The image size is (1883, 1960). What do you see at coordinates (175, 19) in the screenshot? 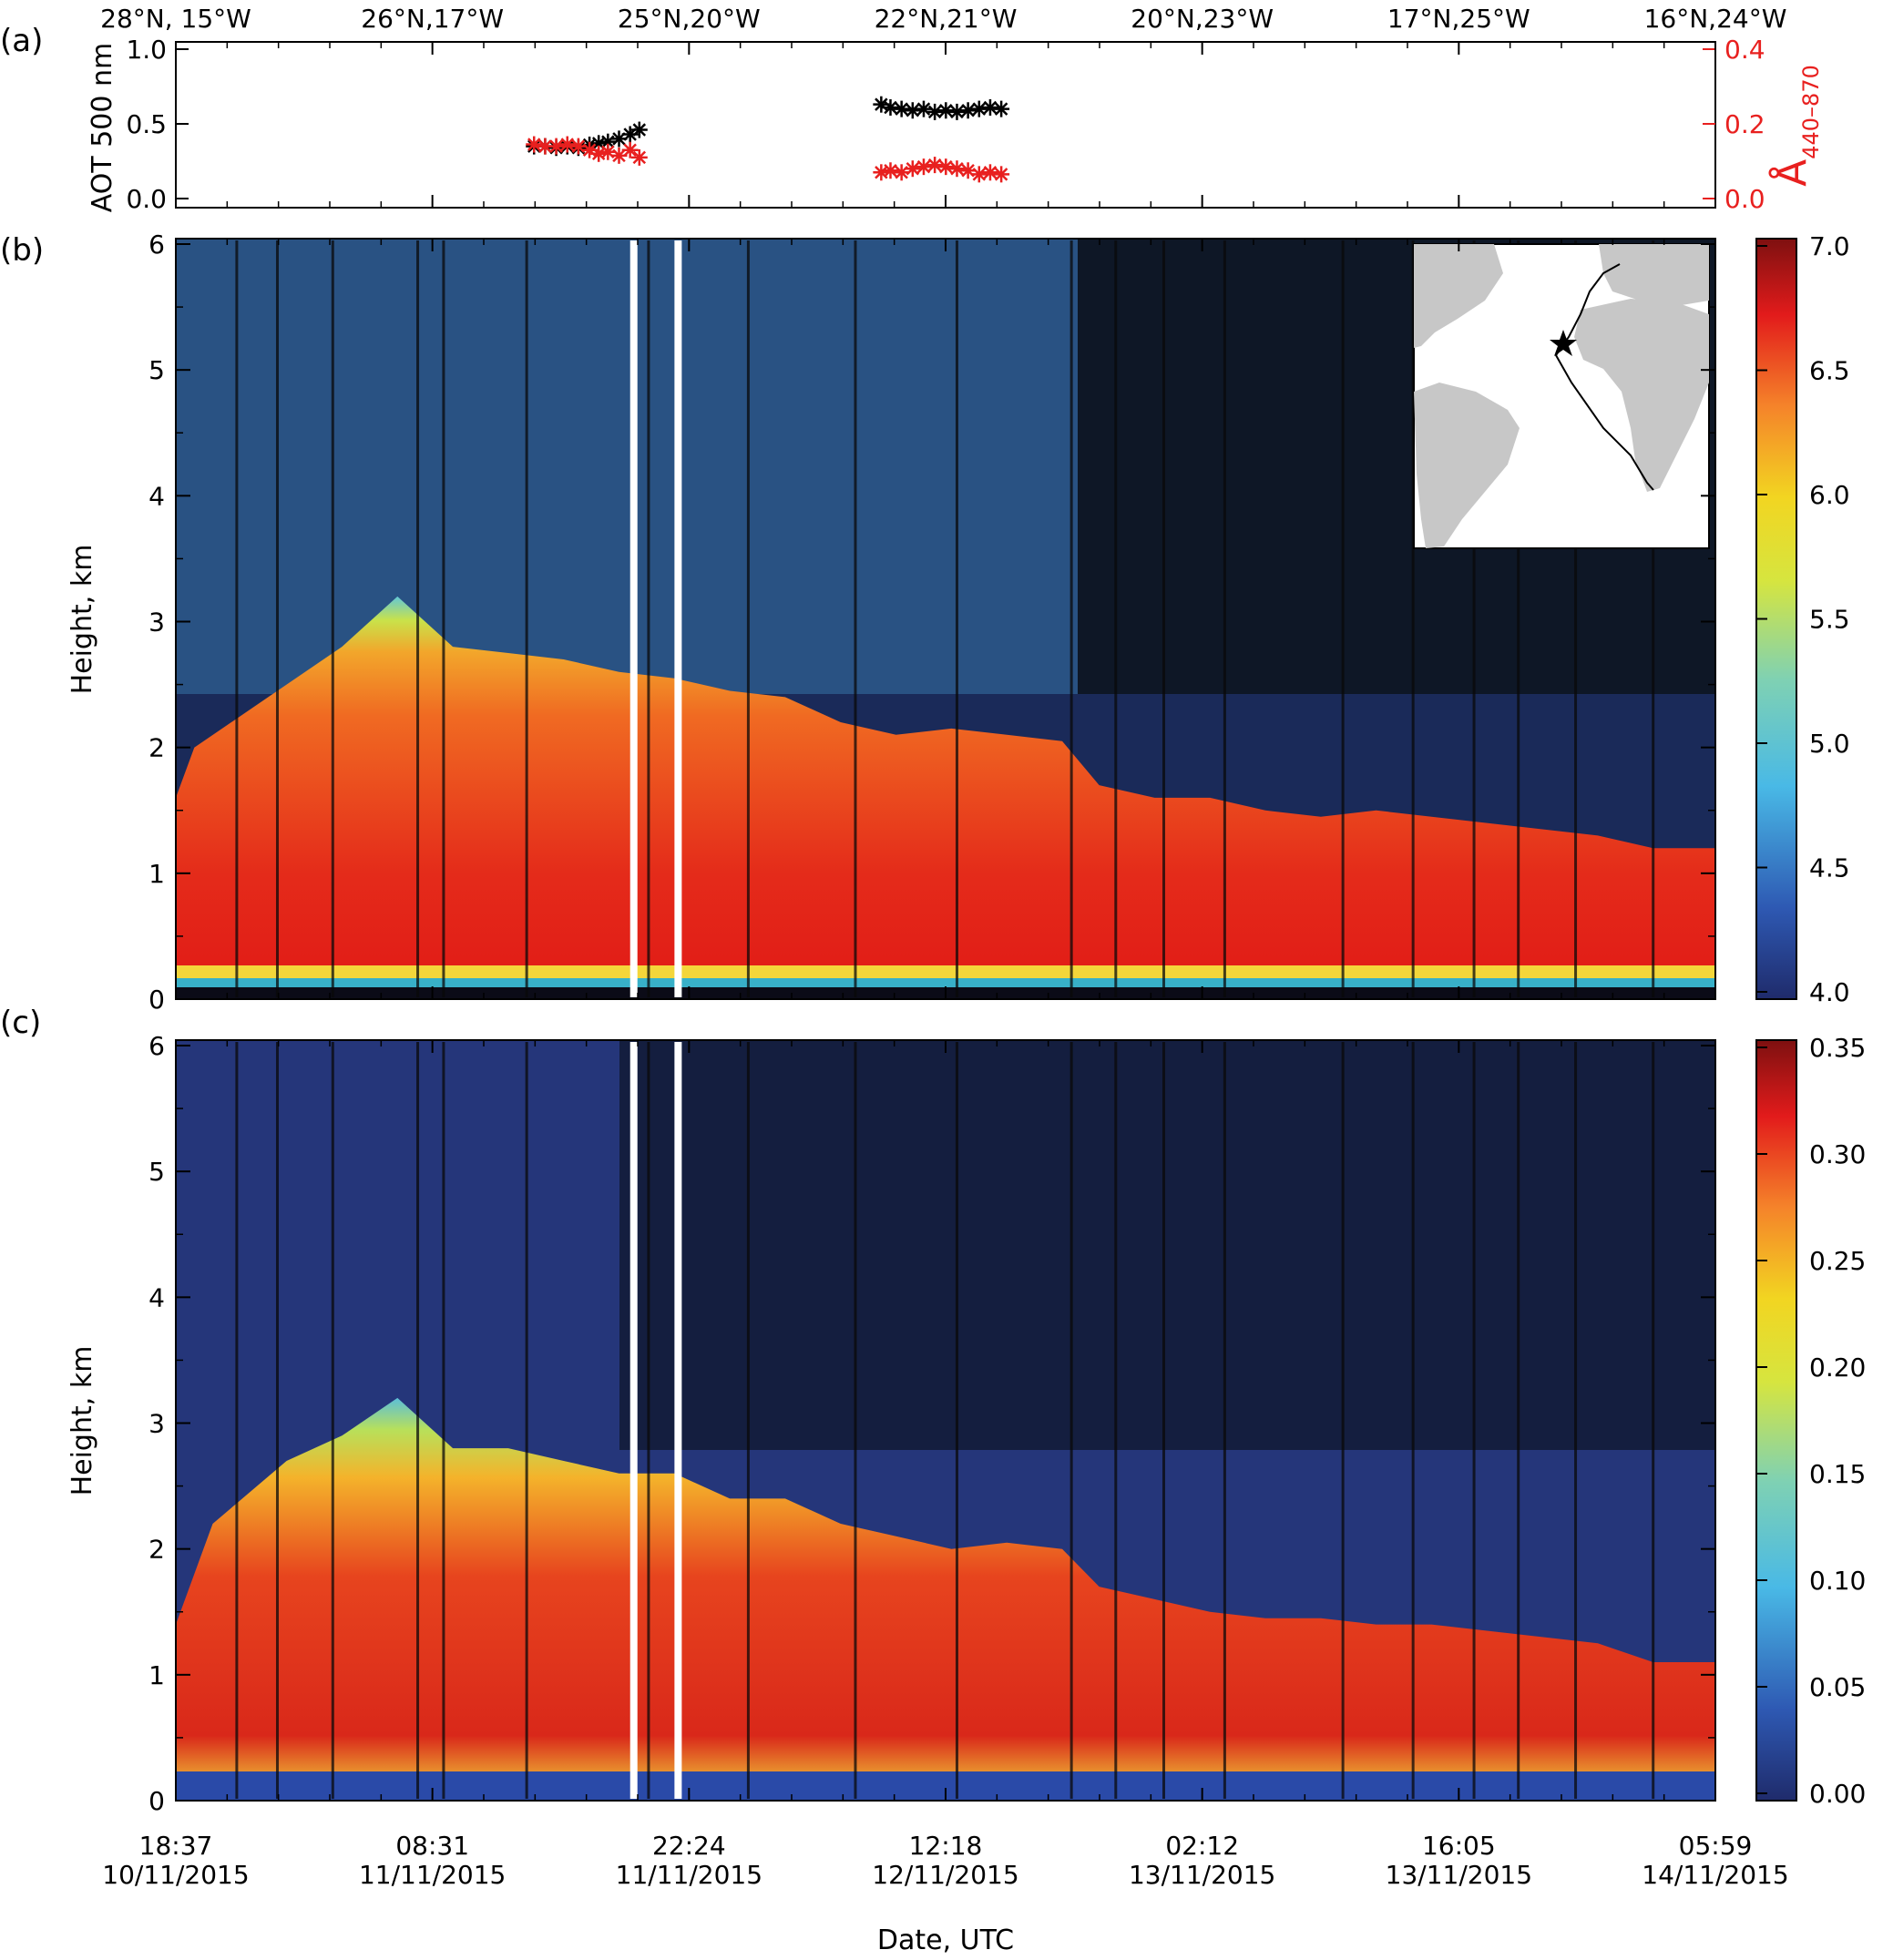
I see `top-axis-label: 28°N, 15°W` at bounding box center [175, 19].